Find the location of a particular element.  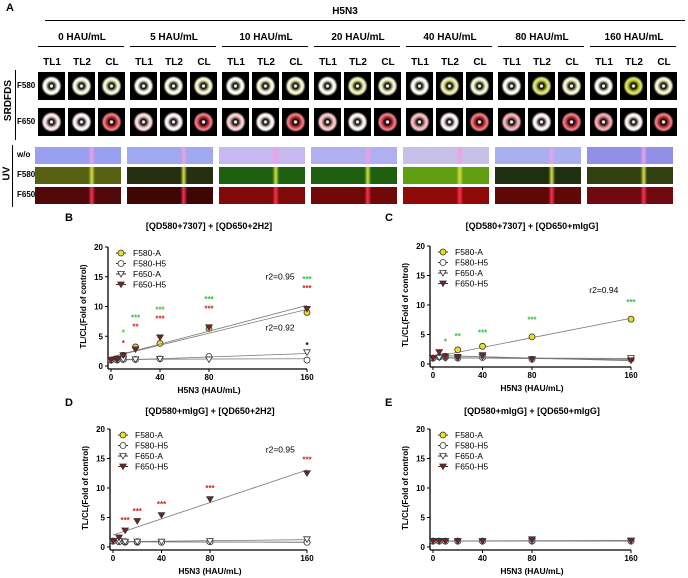

virus-header: H5N3 is located at coordinates (345, 11).